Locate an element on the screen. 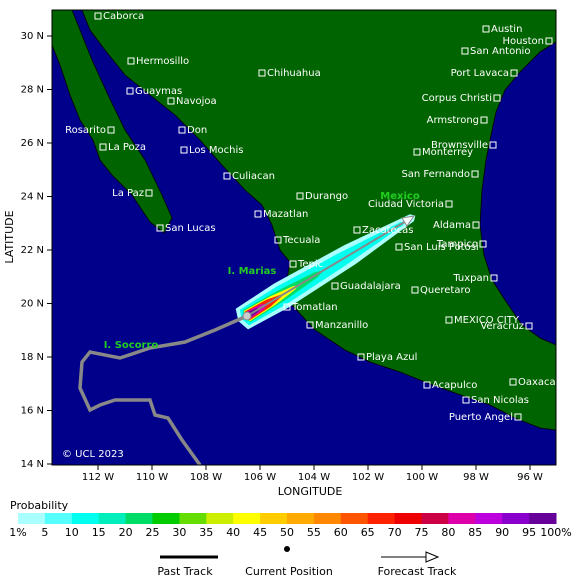 The width and height of the screenshot is (580, 585). y-tick-label: 14 N is located at coordinates (32, 464).